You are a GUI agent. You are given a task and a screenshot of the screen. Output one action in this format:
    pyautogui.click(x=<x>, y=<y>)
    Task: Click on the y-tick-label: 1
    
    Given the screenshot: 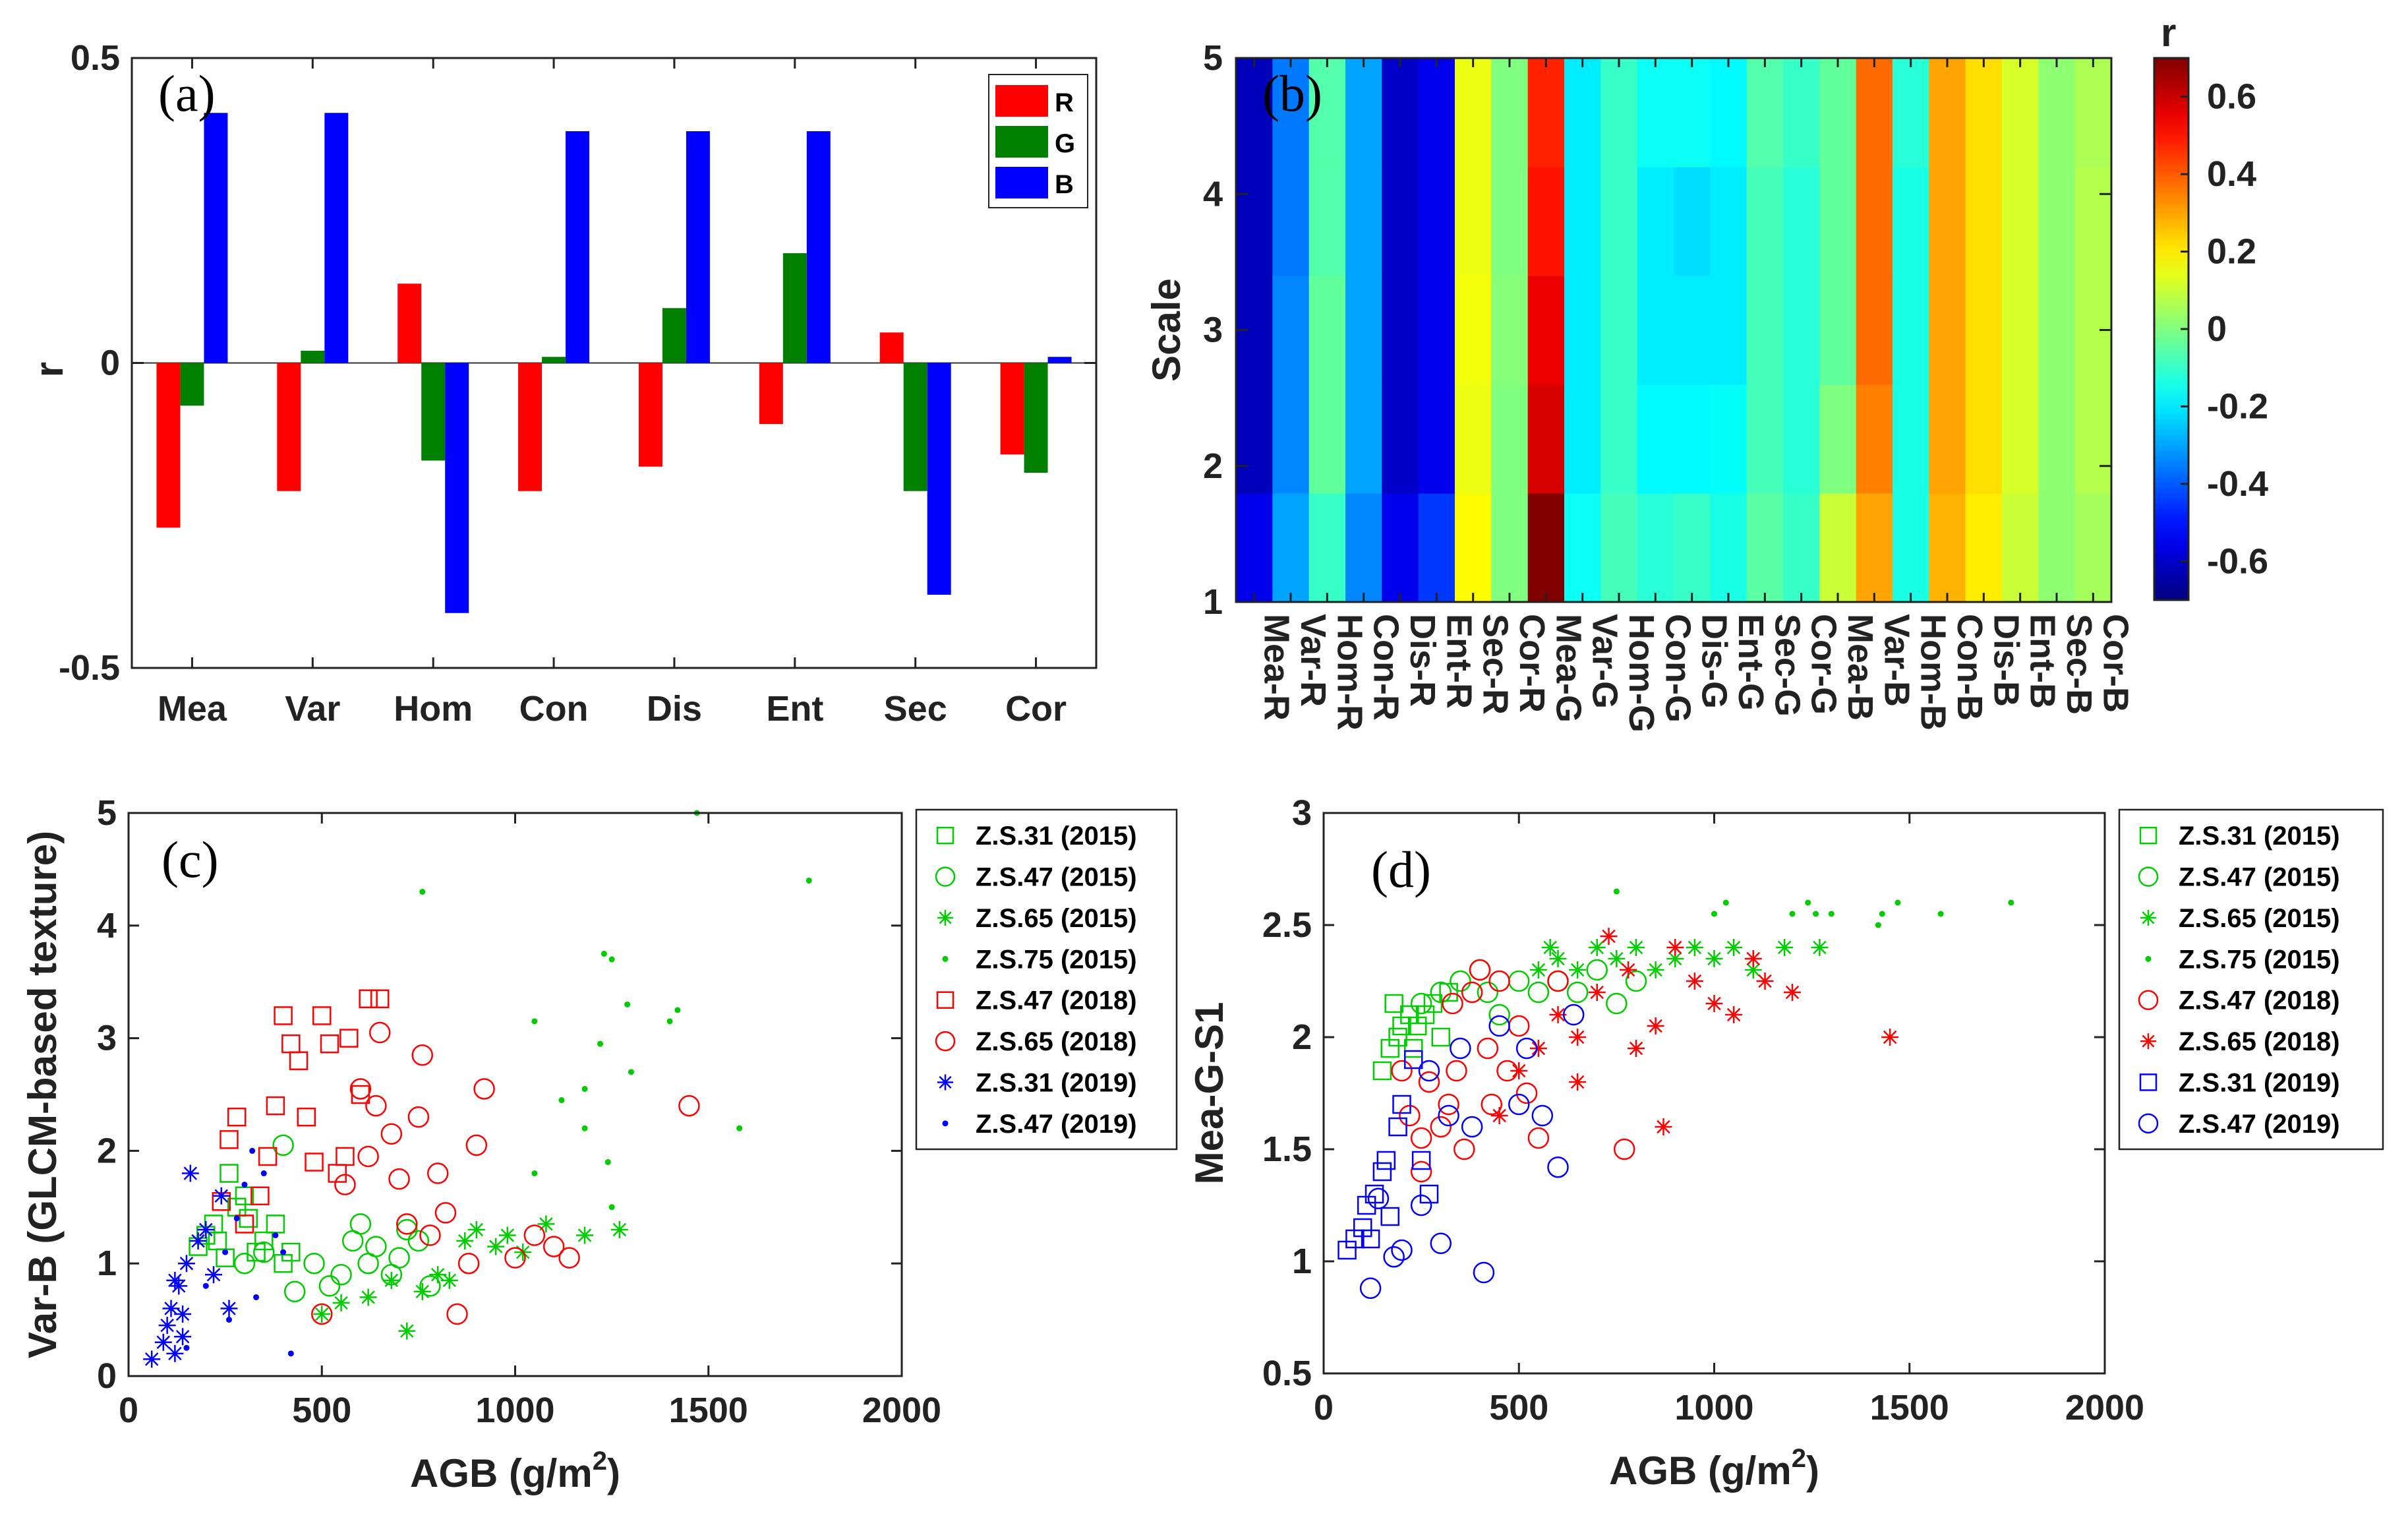 What is the action you would take?
    pyautogui.click(x=1302, y=1261)
    